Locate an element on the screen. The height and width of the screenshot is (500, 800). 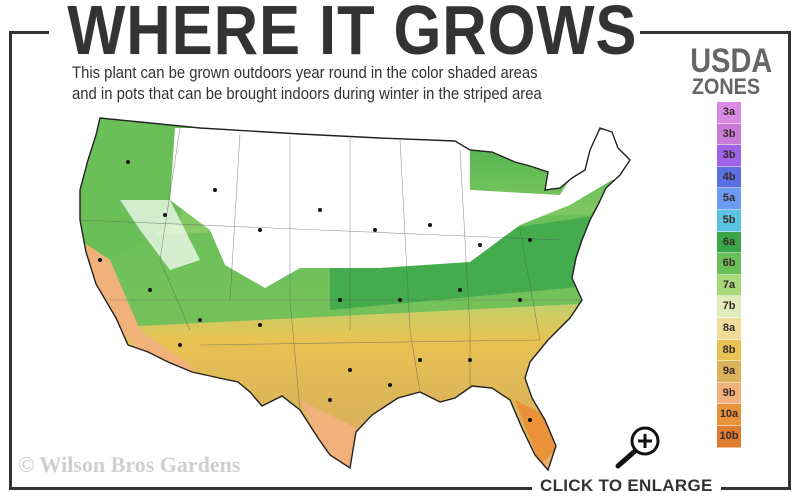
legend-subtitle: ZONES is located at coordinates (726, 86).